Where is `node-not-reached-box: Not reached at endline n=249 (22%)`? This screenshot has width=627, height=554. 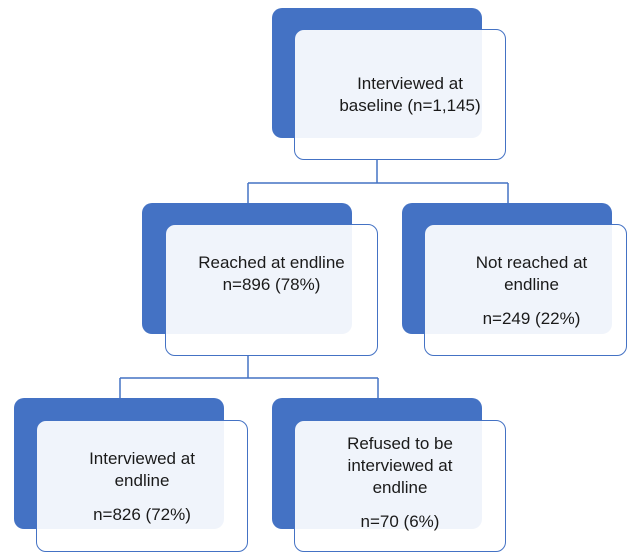 node-not-reached-box: Not reached at endline n=249 (22%) is located at coordinates (525, 290).